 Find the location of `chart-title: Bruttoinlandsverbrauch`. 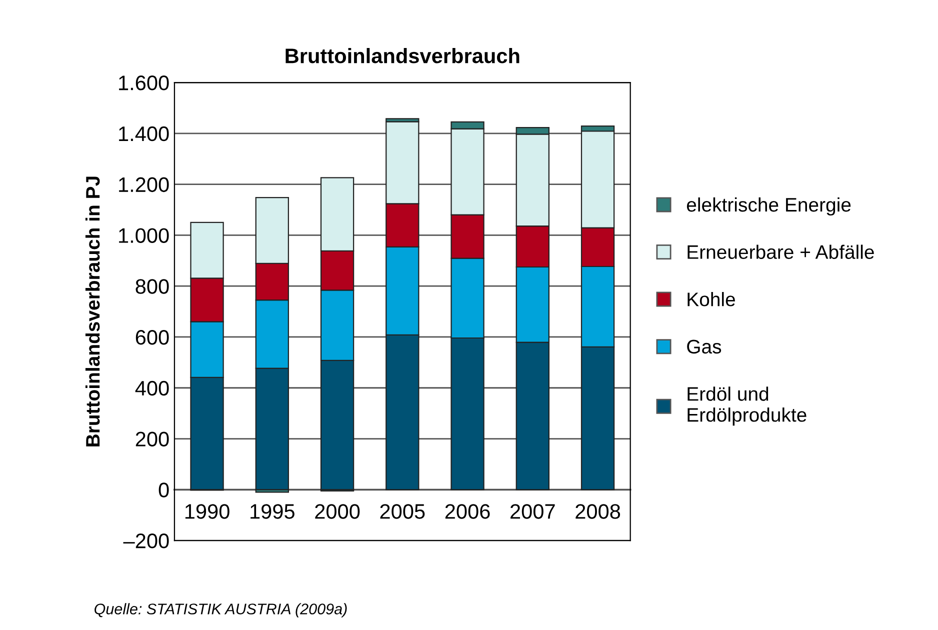

chart-title: Bruttoinlandsverbrauch is located at coordinates (403, 56).